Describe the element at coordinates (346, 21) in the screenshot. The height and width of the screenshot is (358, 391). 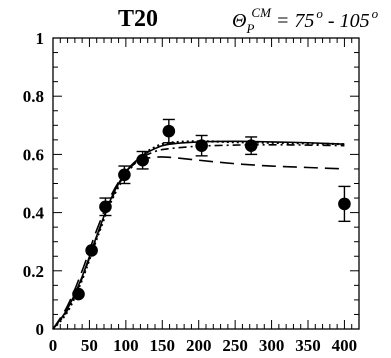
I see `annotation-dash: - 105` at that location.